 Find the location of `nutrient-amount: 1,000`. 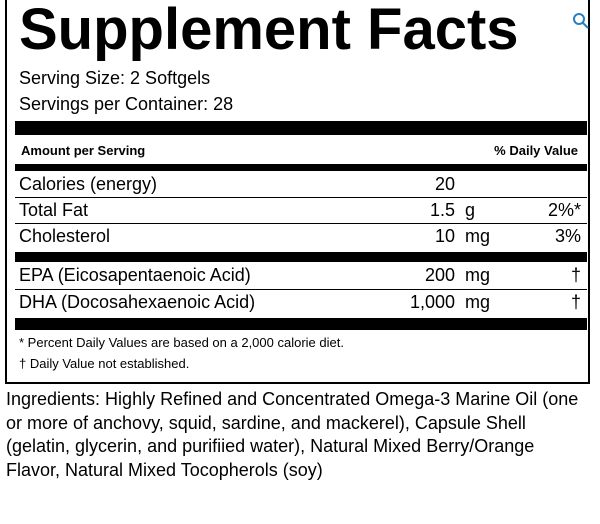

nutrient-amount: 1,000 is located at coordinates (432, 302).